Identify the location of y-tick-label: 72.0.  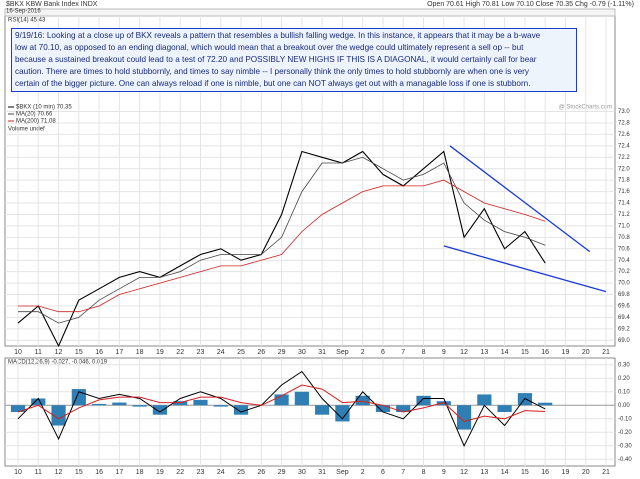
(624, 169).